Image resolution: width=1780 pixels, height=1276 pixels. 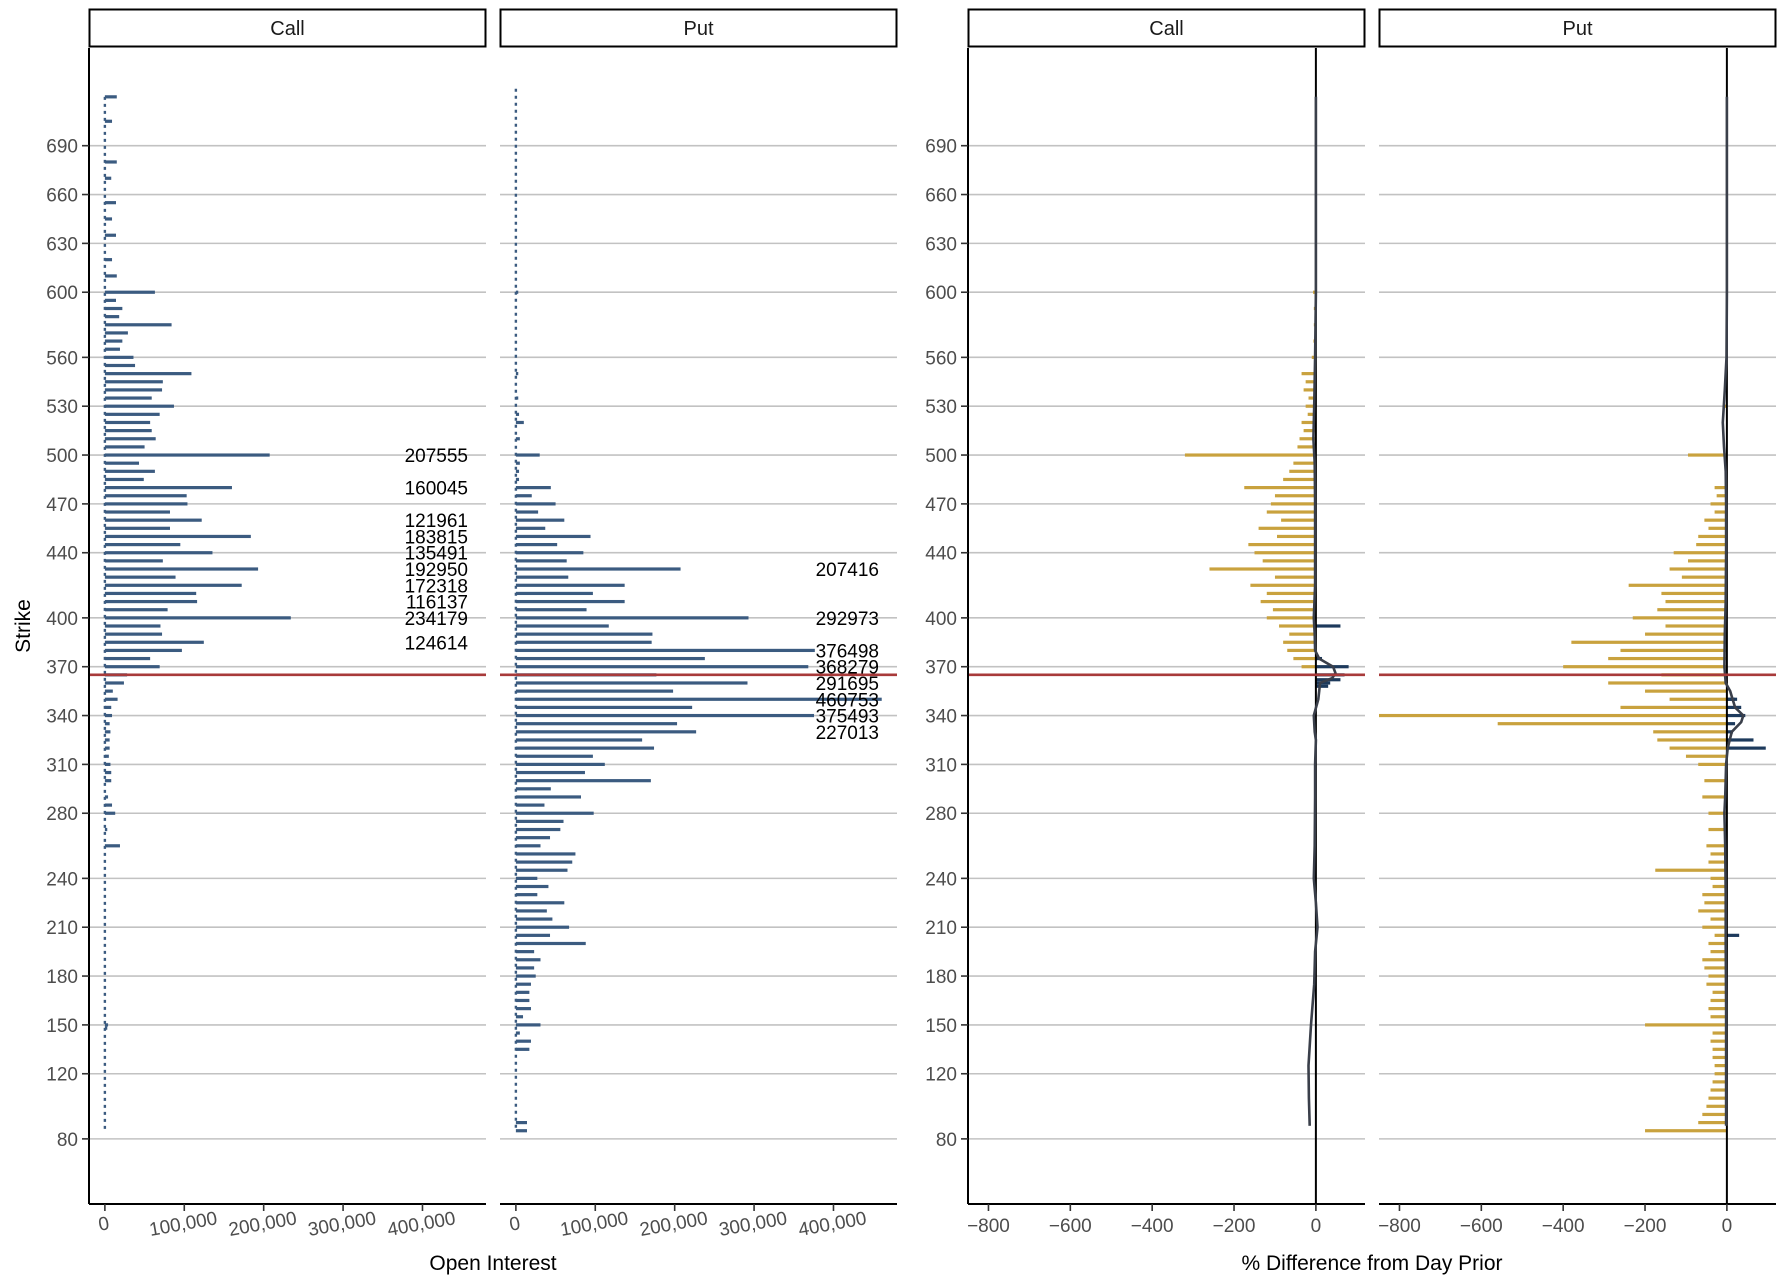 I want to click on y-tick-label: 440, so click(x=941, y=554).